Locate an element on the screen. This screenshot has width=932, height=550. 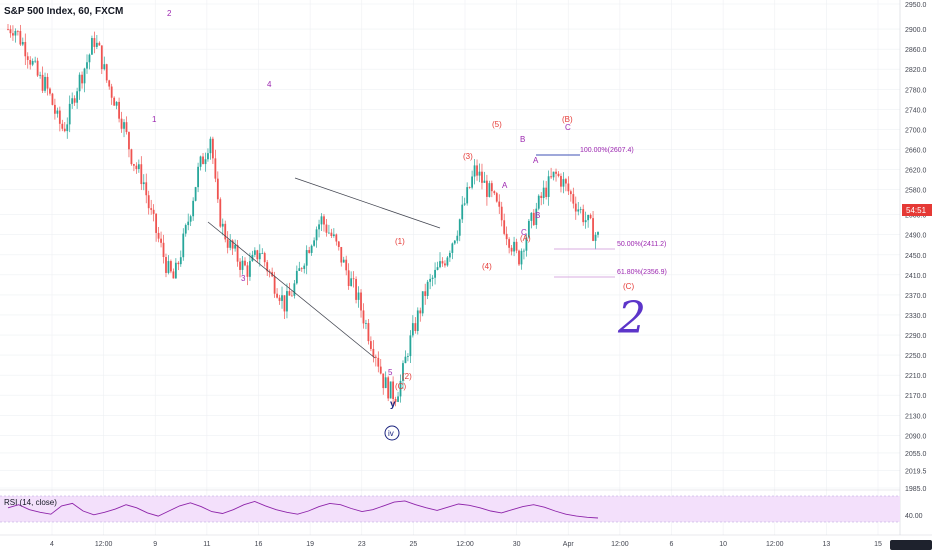
price-axis-tick: 2900.0 is located at coordinates (916, 30).